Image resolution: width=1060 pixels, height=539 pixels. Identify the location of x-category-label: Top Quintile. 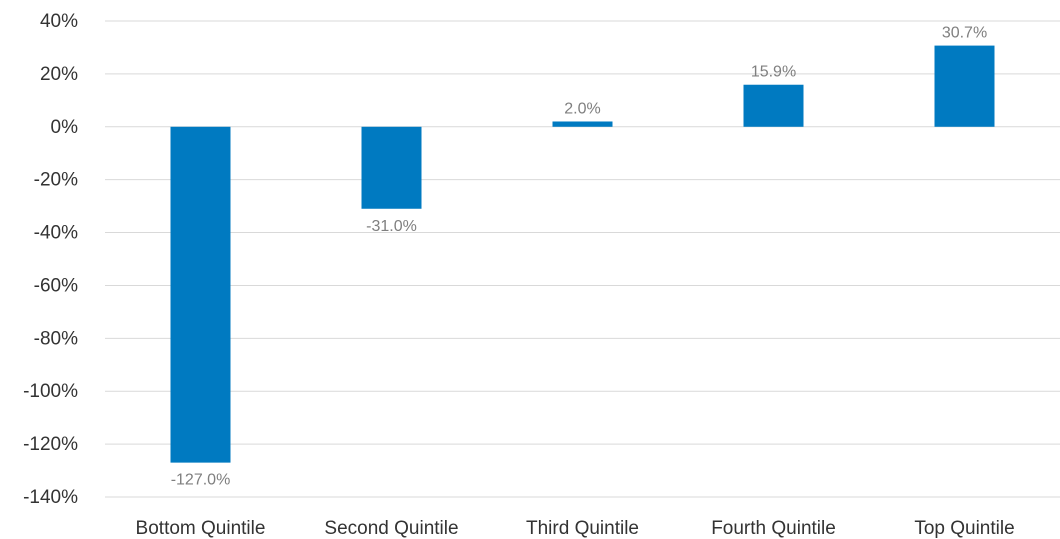
(964, 528).